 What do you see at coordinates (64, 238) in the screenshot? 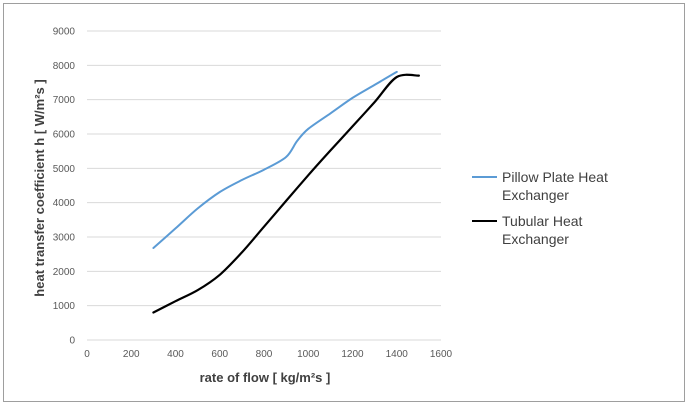
I see `y-tick-label: 3000` at bounding box center [64, 238].